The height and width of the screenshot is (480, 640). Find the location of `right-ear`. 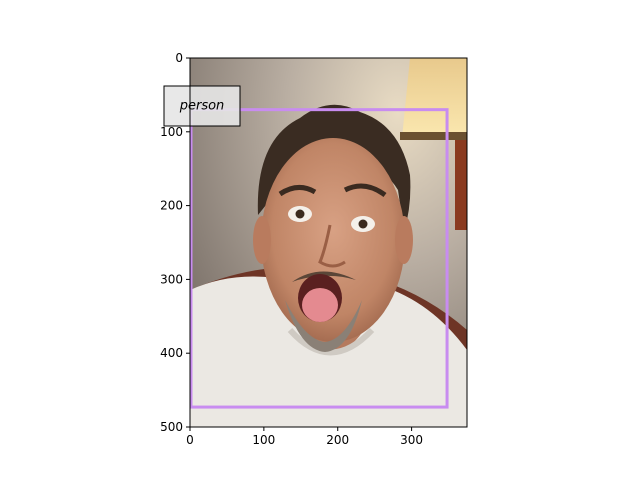

right-ear is located at coordinates (404, 240).